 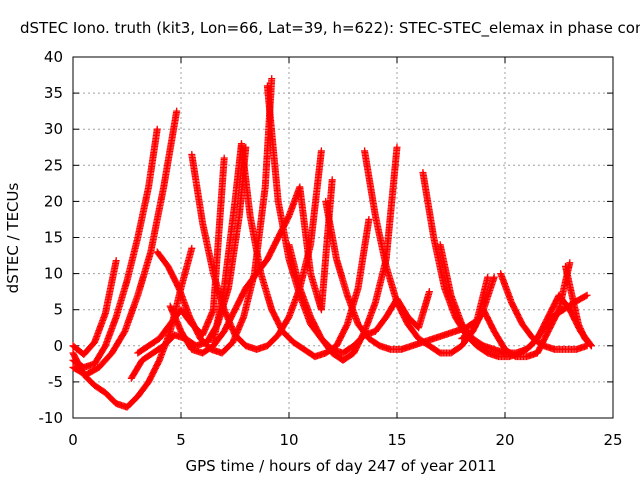 I want to click on y-tick-label: 25, so click(x=53, y=165).